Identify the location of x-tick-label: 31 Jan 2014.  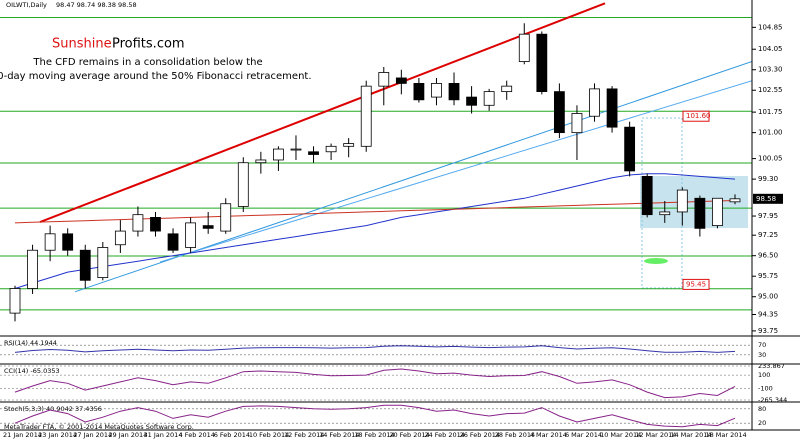
(162, 435).